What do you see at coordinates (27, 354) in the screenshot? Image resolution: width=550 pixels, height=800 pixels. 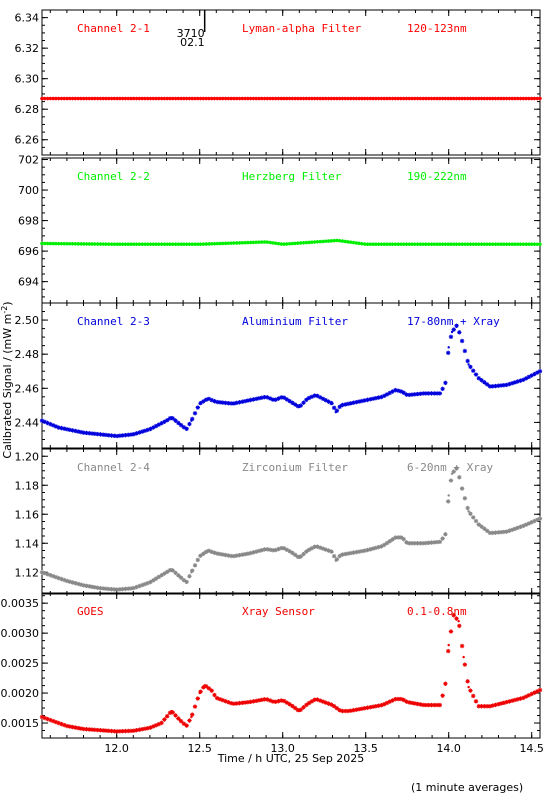 I see `y-tick-label: 2.48` at bounding box center [27, 354].